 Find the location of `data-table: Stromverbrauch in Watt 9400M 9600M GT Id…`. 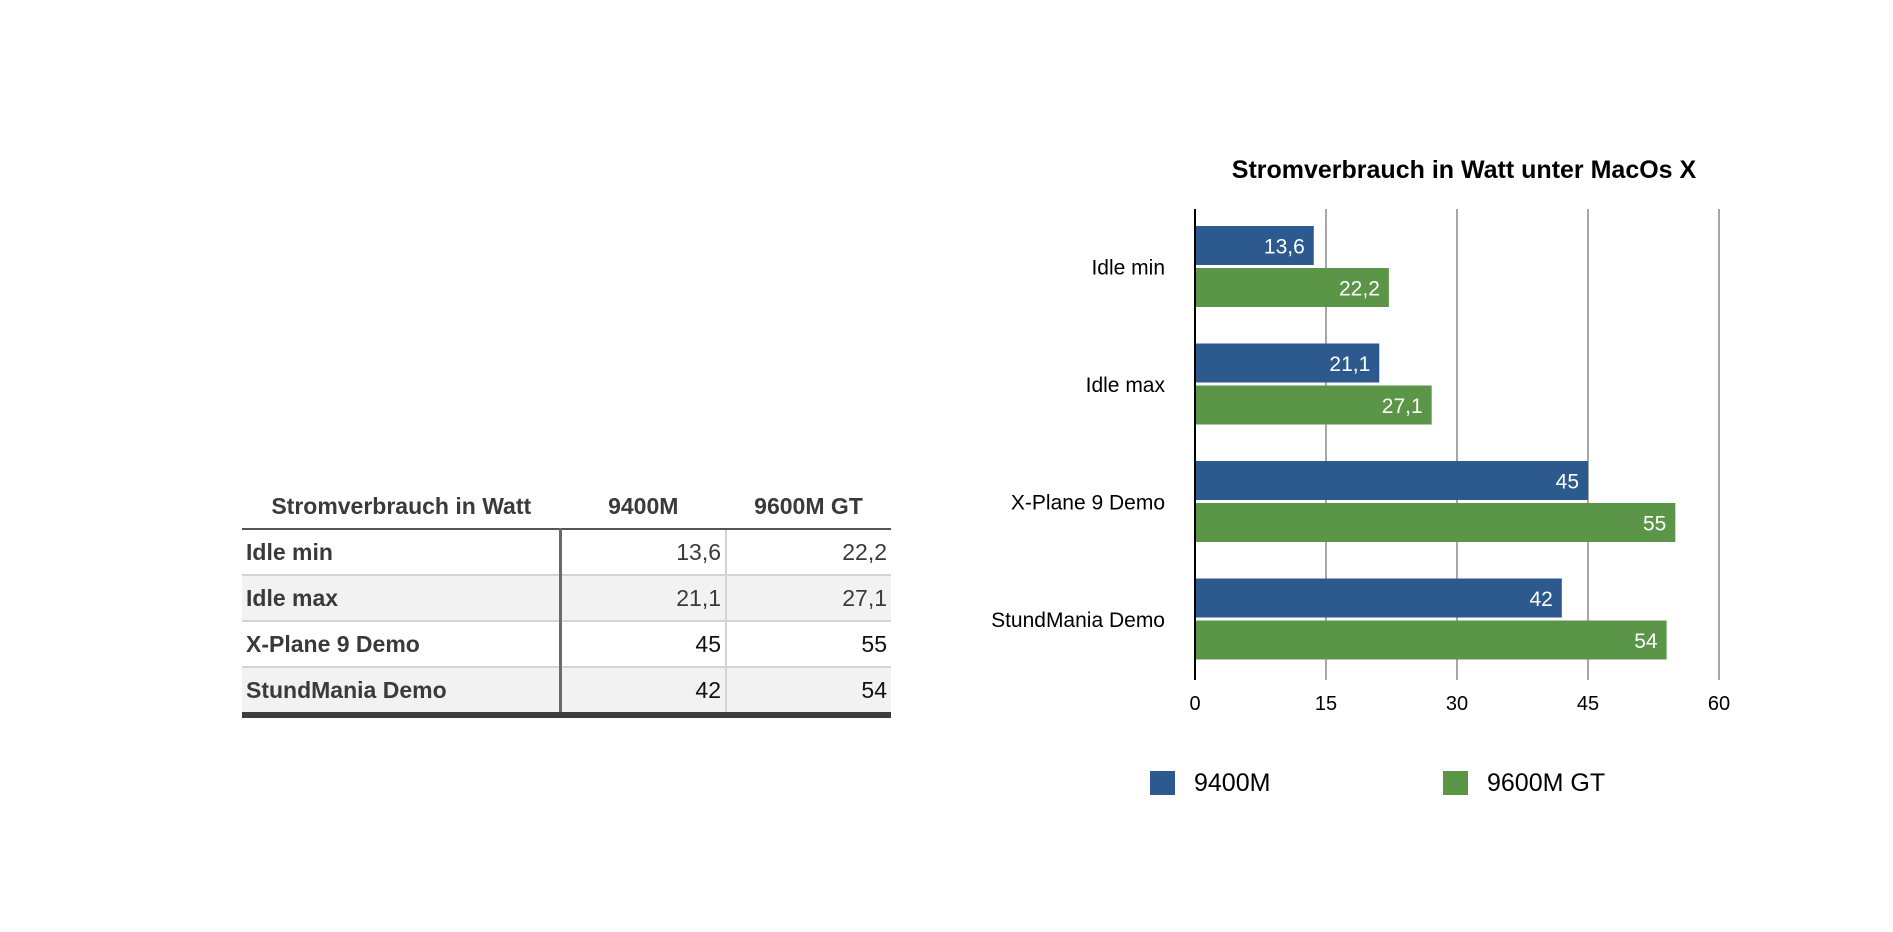

data-table: Stromverbrauch in Watt 9400M 9600M GT Id… is located at coordinates (566, 601).